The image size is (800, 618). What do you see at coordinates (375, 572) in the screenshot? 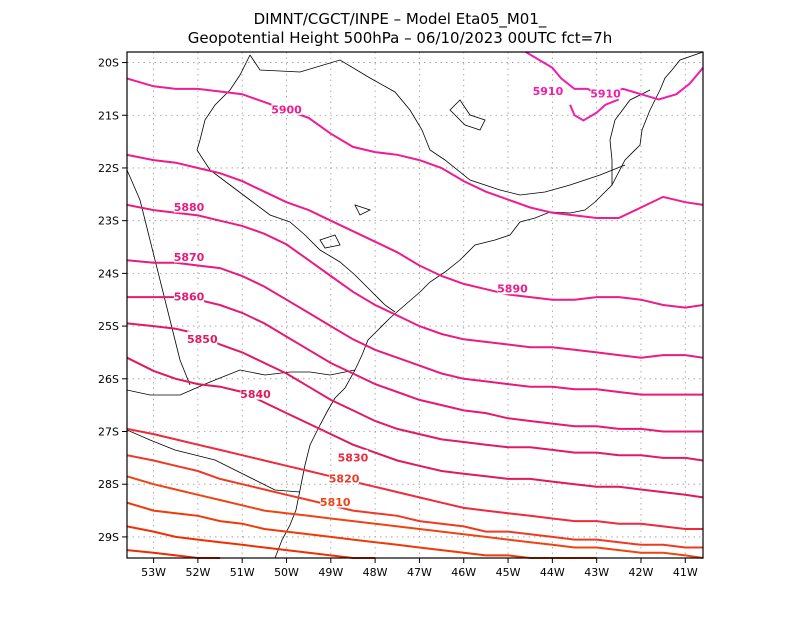
I see `x-tick-label: 48W` at bounding box center [375, 572].